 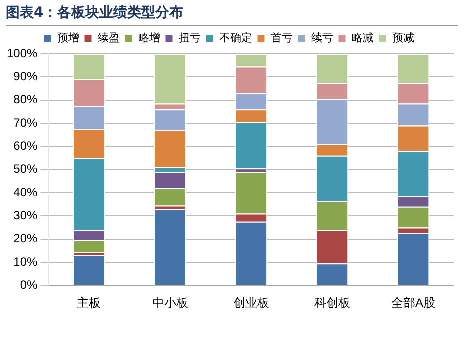 What do you see at coordinates (68, 38) in the screenshot?
I see `legend-label: 预增` at bounding box center [68, 38].